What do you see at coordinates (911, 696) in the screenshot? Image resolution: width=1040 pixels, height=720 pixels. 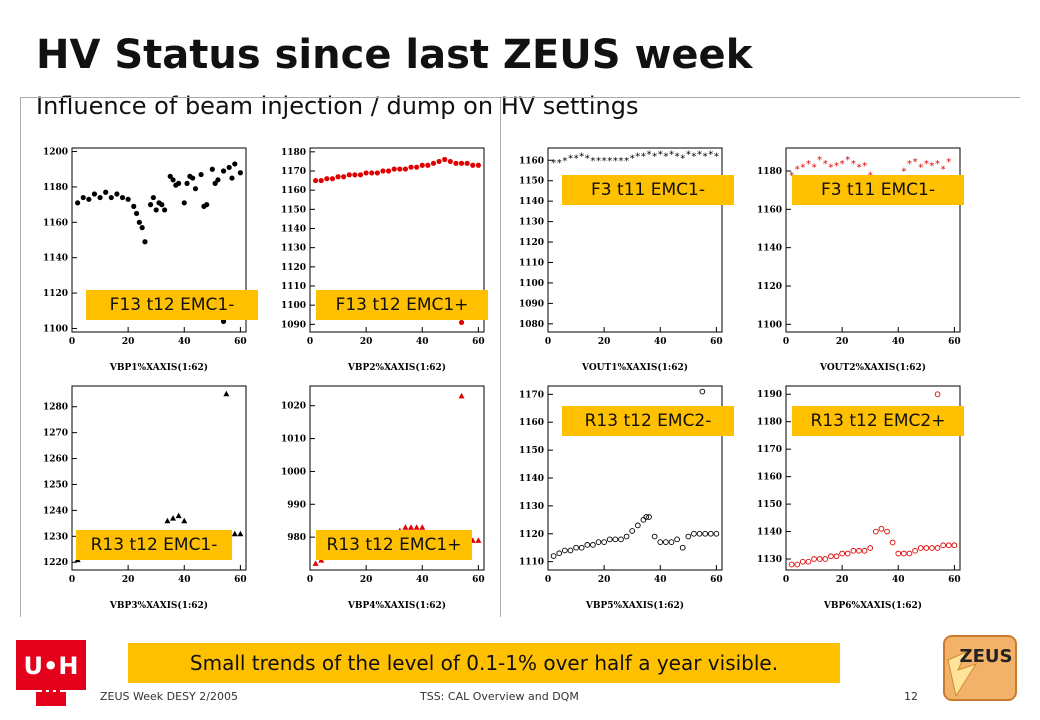 I see `page-number: 12` at bounding box center [911, 696].